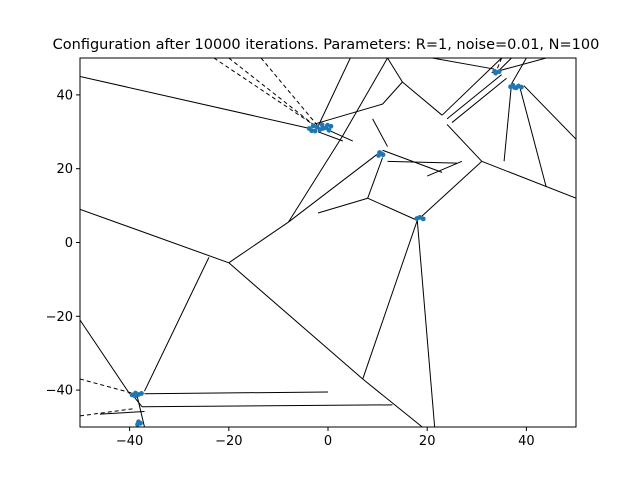 The width and height of the screenshot is (640, 480). What do you see at coordinates (64, 169) in the screenshot?
I see `y-tick-label: 20` at bounding box center [64, 169].